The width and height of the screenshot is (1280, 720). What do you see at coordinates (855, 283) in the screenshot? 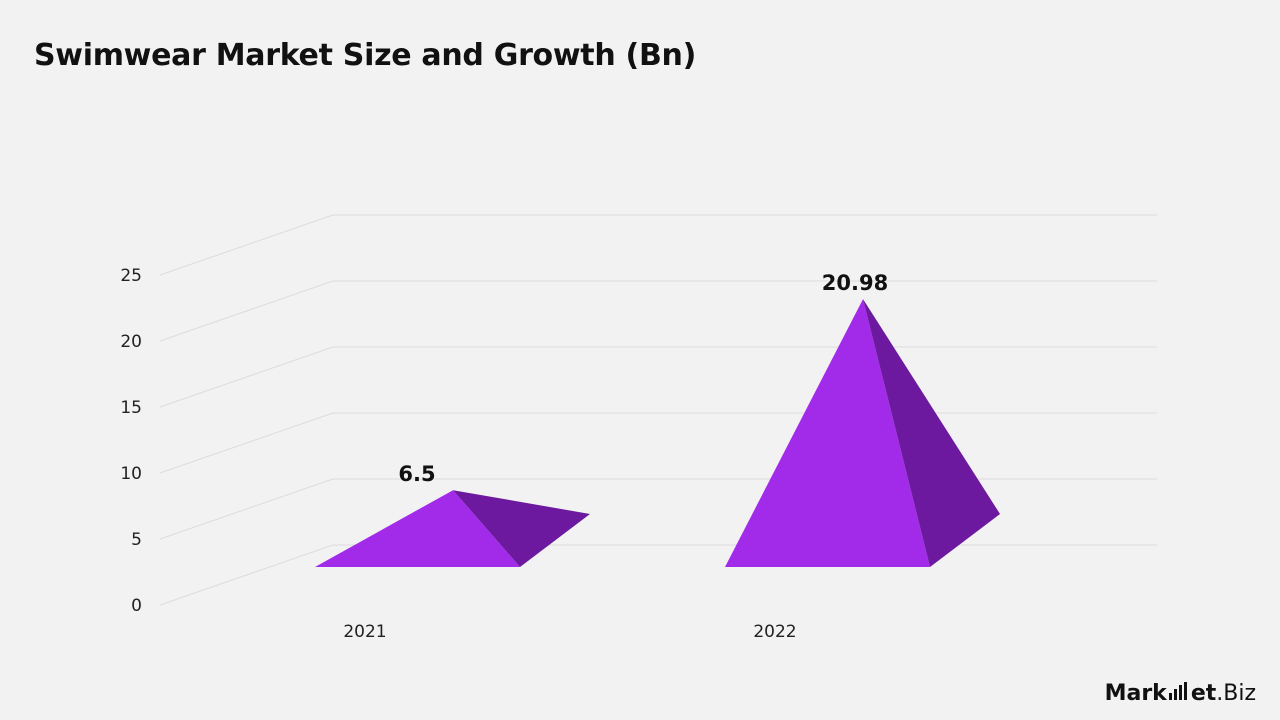
I see `data-label: 20.98` at bounding box center [855, 283].